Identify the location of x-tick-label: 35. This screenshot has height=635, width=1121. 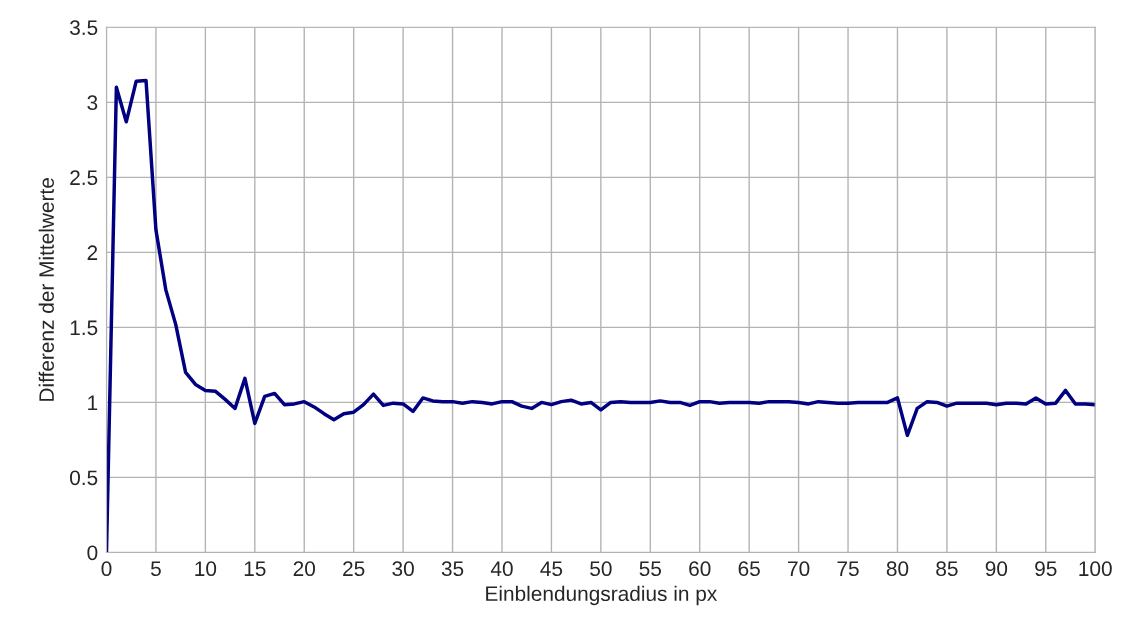
(452, 569).